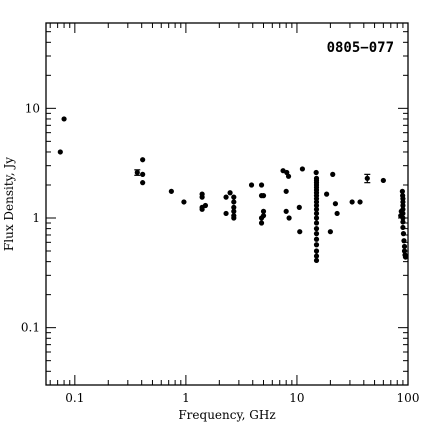  I want to click on chart-title: 0805−077, so click(360, 48).